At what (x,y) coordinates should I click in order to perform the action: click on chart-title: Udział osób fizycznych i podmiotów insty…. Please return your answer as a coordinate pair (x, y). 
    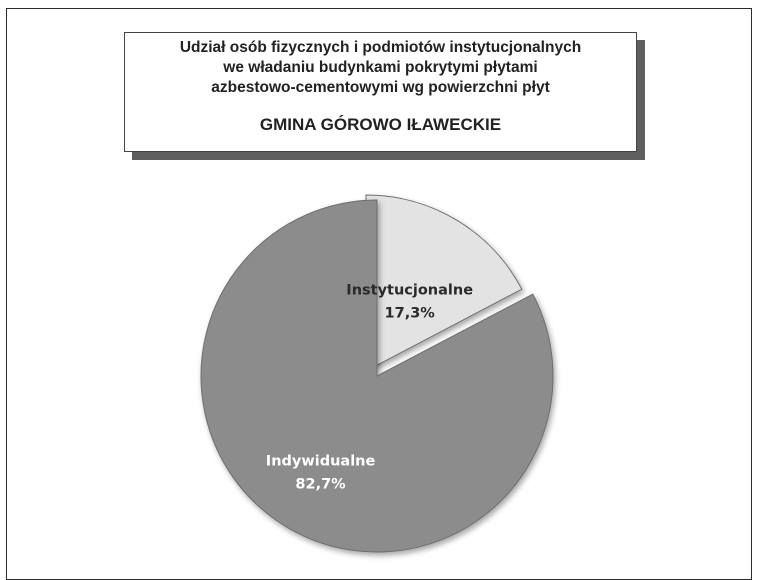
    Looking at the image, I should click on (380, 65).